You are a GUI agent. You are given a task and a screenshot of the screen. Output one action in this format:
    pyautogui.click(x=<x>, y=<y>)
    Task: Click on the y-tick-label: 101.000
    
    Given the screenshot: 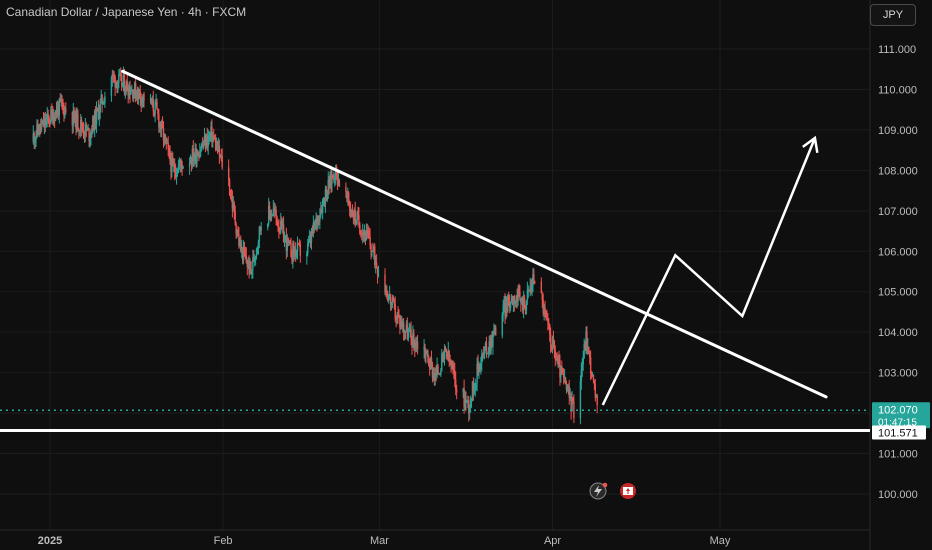 What is the action you would take?
    pyautogui.click(x=898, y=455)
    